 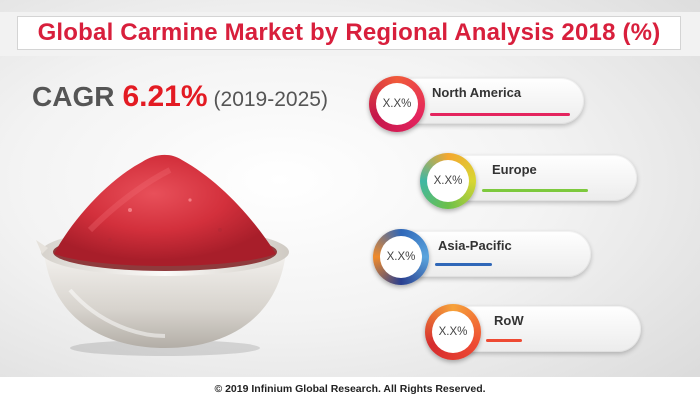 What do you see at coordinates (477, 92) in the screenshot?
I see `region-label-north-america: North America` at bounding box center [477, 92].